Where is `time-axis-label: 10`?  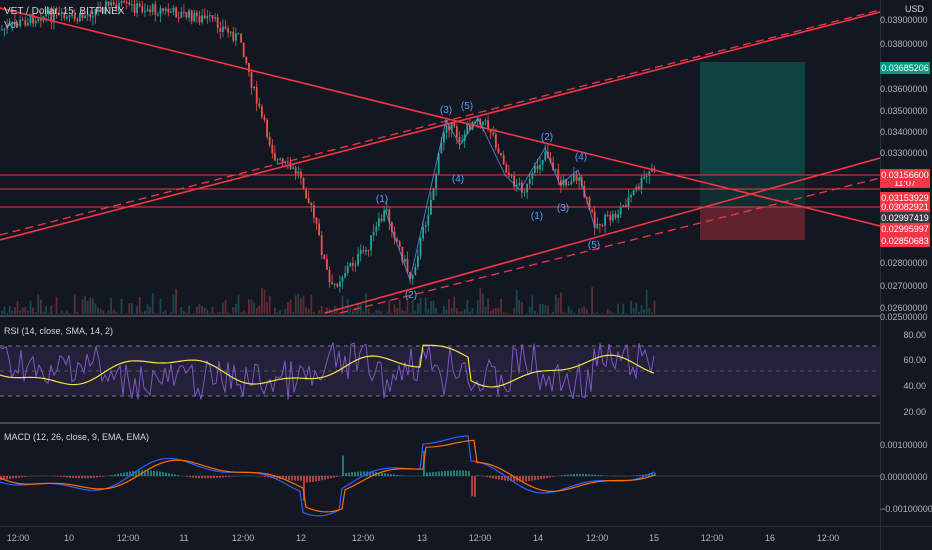 time-axis-label: 10 is located at coordinates (69, 538).